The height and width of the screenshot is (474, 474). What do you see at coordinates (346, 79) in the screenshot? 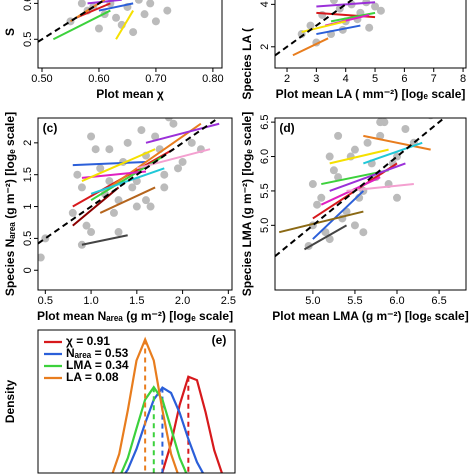
I see `x-tick-label: 4` at bounding box center [346, 79].